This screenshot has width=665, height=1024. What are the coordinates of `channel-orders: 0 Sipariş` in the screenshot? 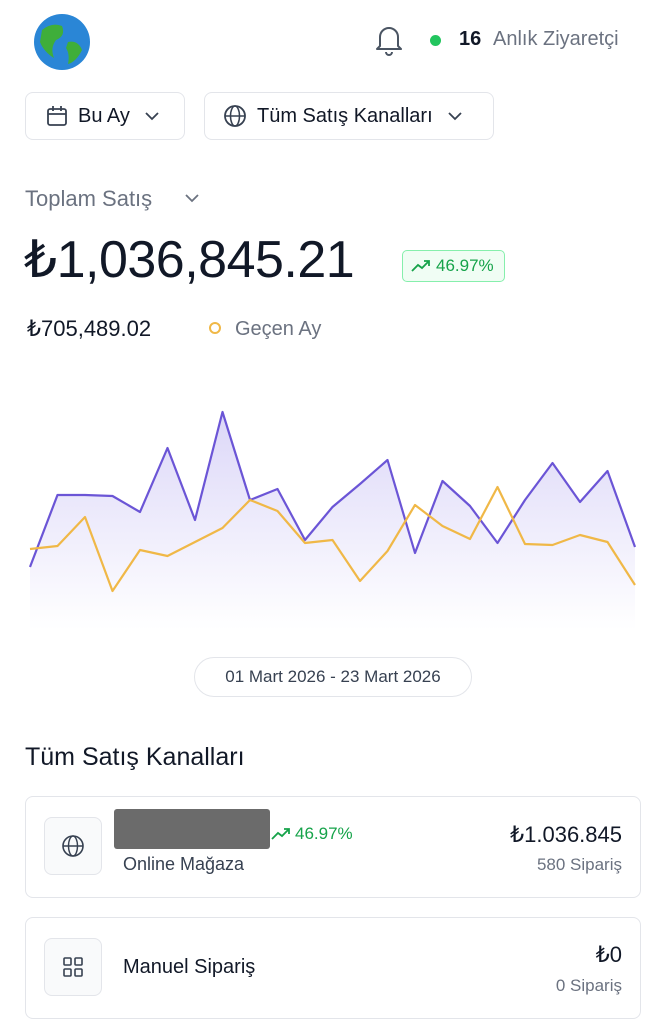 It's located at (588, 985).